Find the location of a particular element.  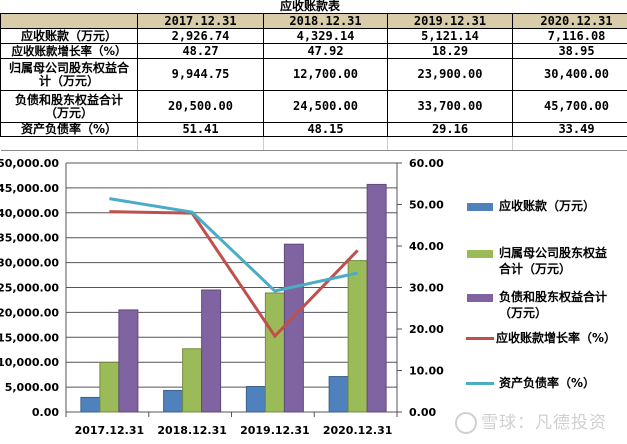

y-left-tick-label: 10,000.00 is located at coordinates (29, 362).